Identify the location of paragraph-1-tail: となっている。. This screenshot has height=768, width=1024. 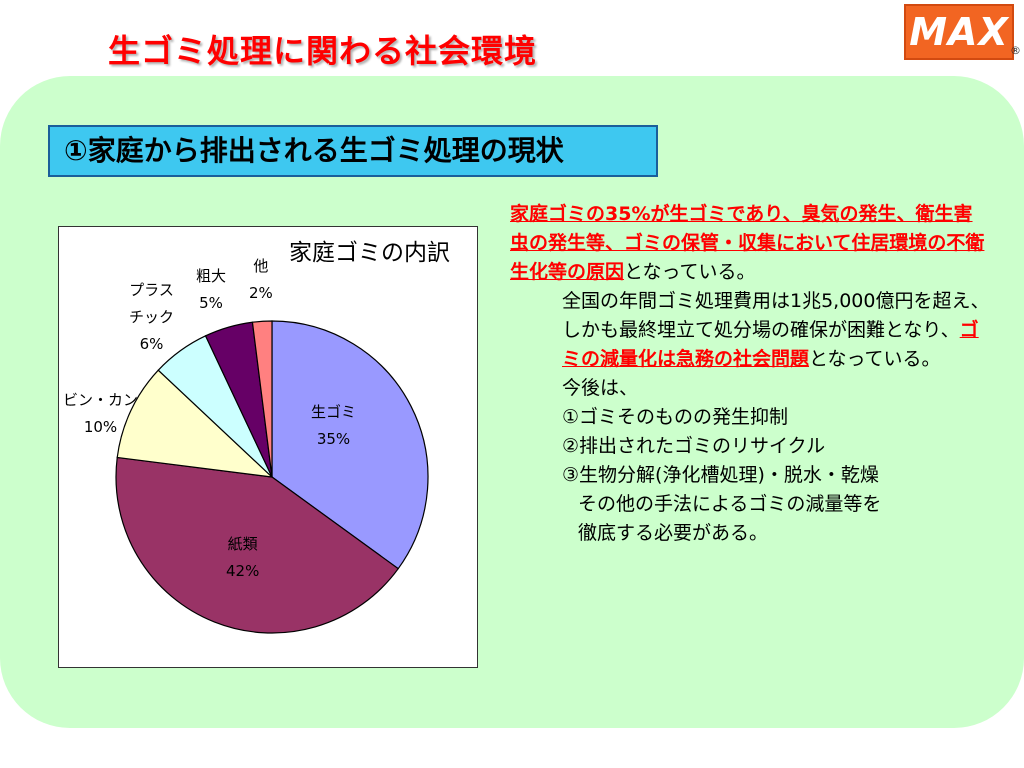
(690, 272).